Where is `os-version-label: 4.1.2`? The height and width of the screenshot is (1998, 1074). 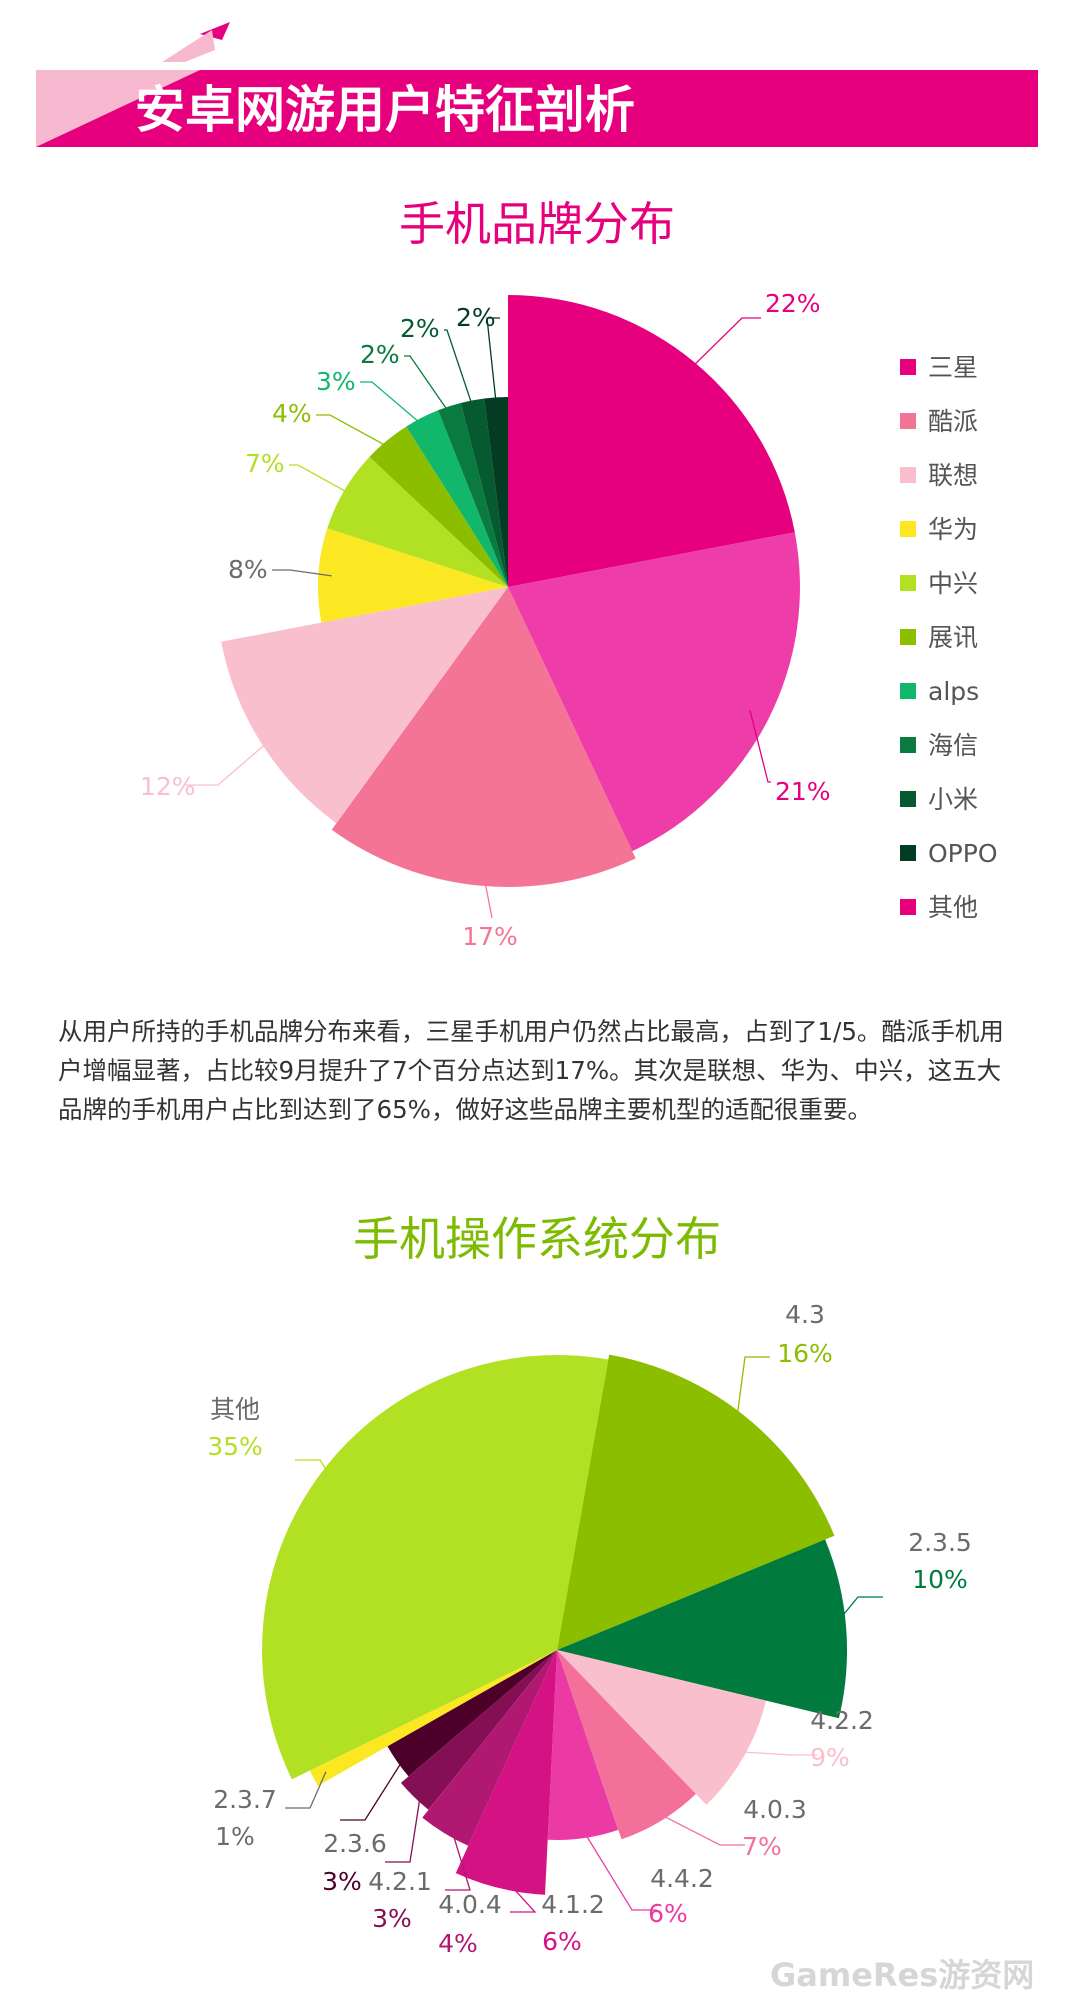
os-version-label: 4.1.2 is located at coordinates (573, 1904).